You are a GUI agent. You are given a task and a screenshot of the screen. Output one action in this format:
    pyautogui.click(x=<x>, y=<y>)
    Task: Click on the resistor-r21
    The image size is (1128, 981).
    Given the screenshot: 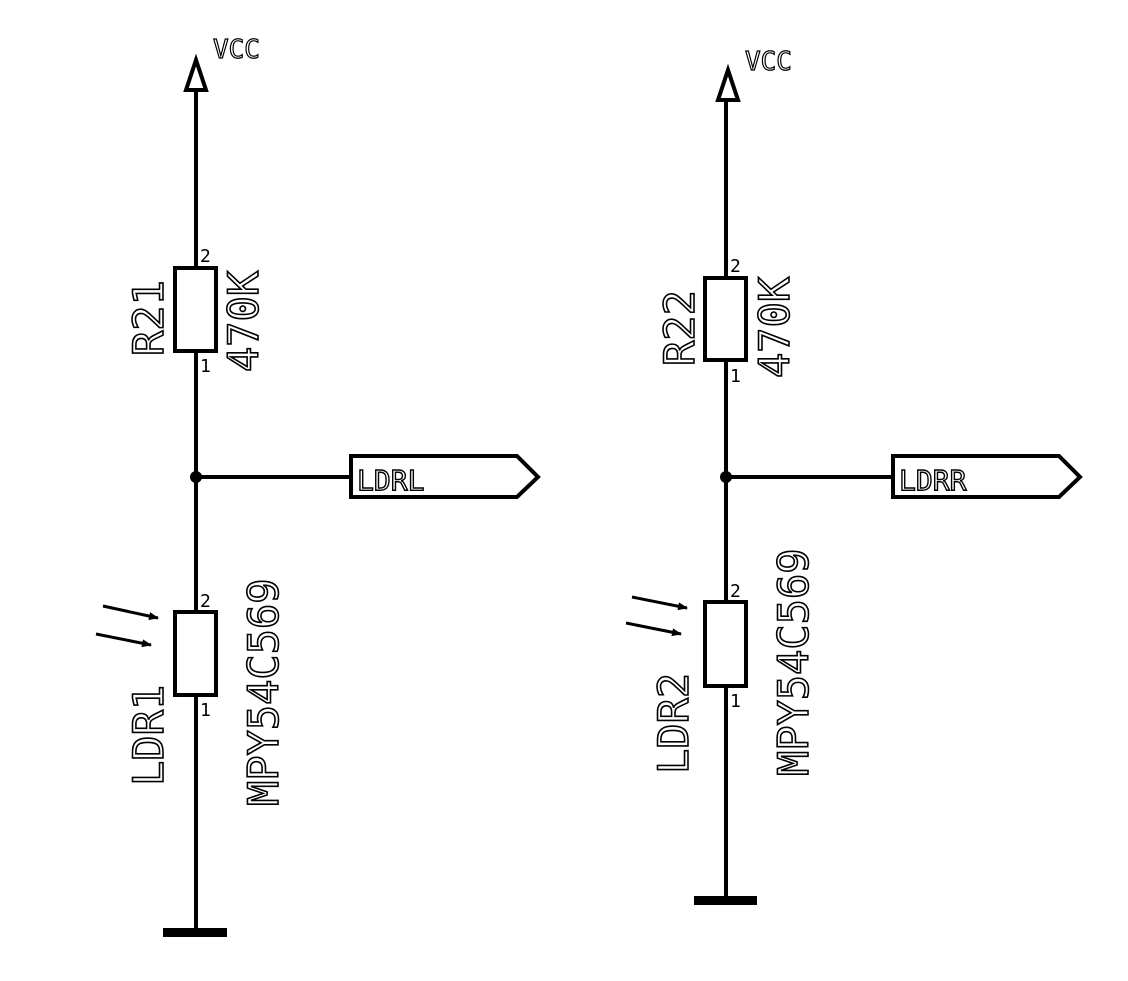 What is the action you would take?
    pyautogui.click(x=195, y=309)
    